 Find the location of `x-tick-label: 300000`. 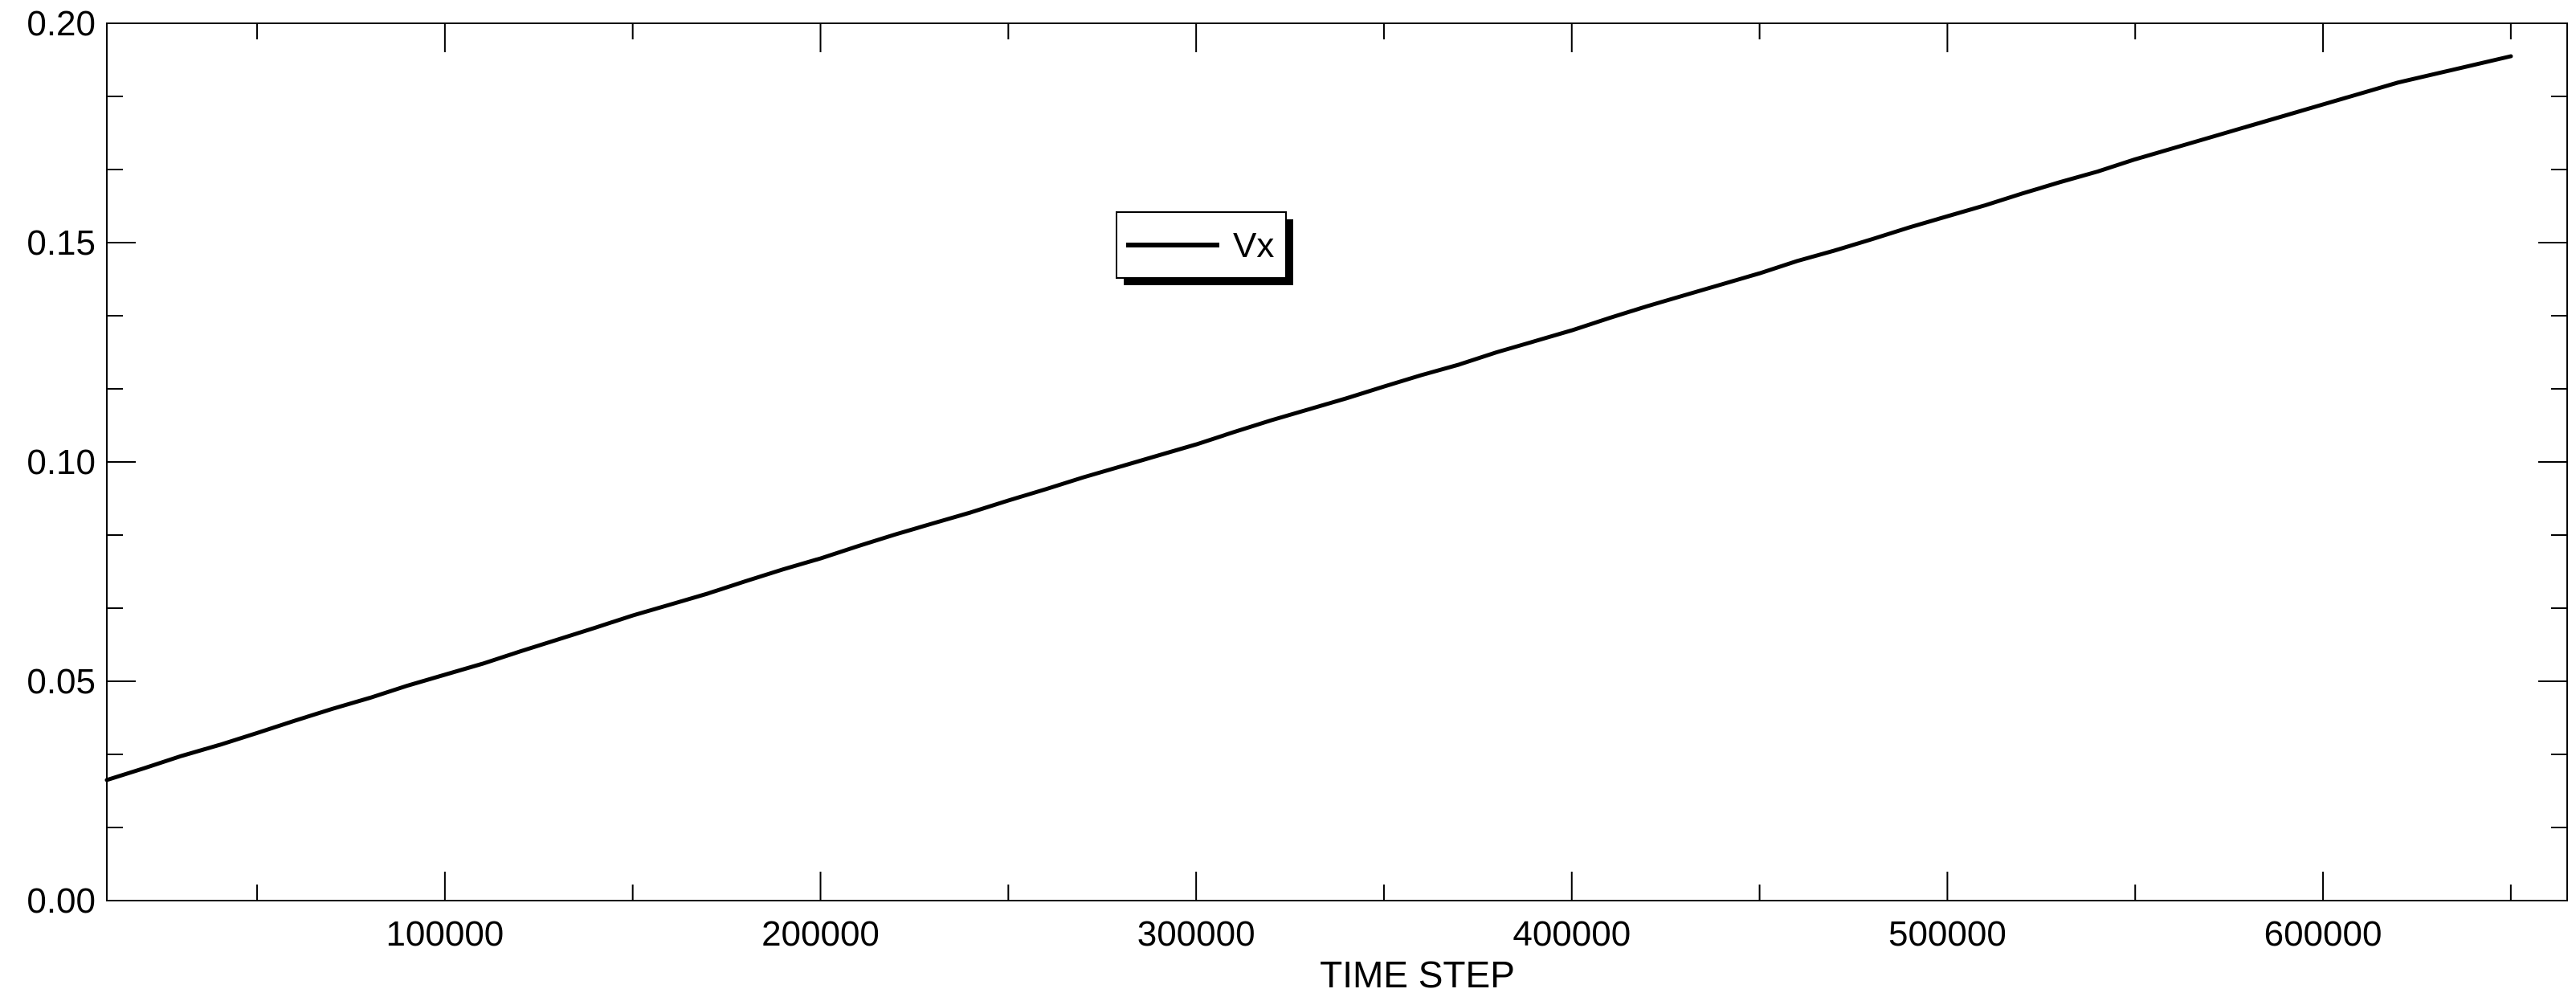

x-tick-label: 300000 is located at coordinates (1196, 934).